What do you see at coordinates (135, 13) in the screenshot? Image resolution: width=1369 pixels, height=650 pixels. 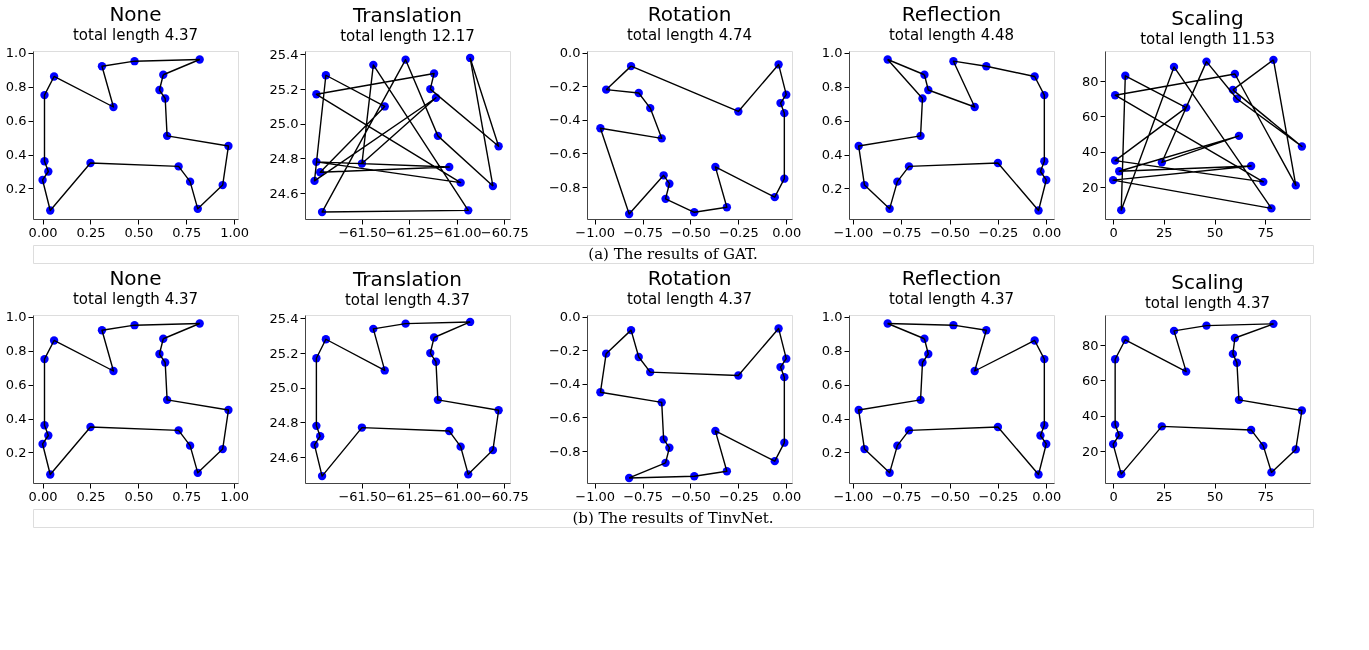 I see `chart-title: None` at bounding box center [135, 13].